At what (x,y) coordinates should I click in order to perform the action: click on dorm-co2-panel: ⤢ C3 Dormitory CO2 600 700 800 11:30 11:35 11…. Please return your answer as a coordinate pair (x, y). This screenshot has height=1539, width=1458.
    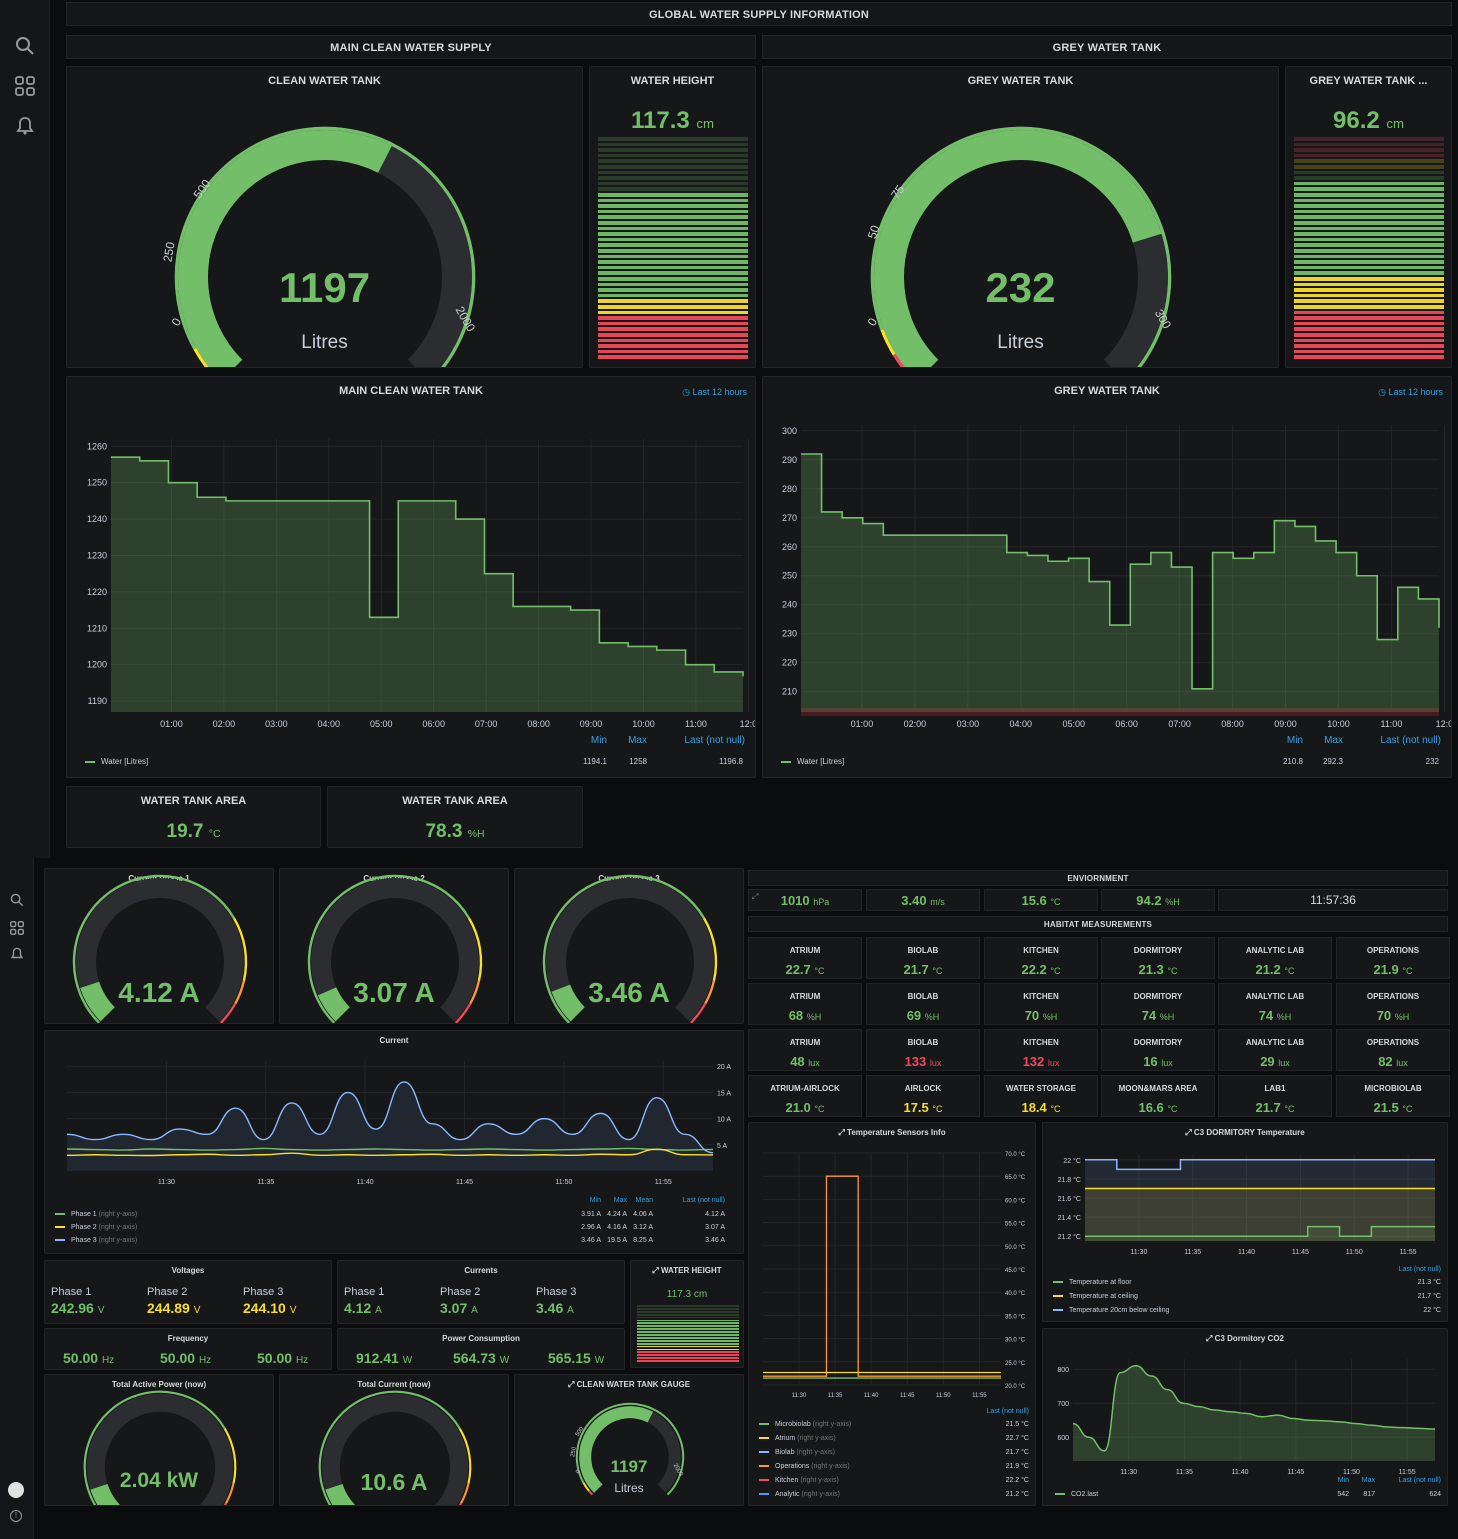
    Looking at the image, I should click on (1245, 1417).